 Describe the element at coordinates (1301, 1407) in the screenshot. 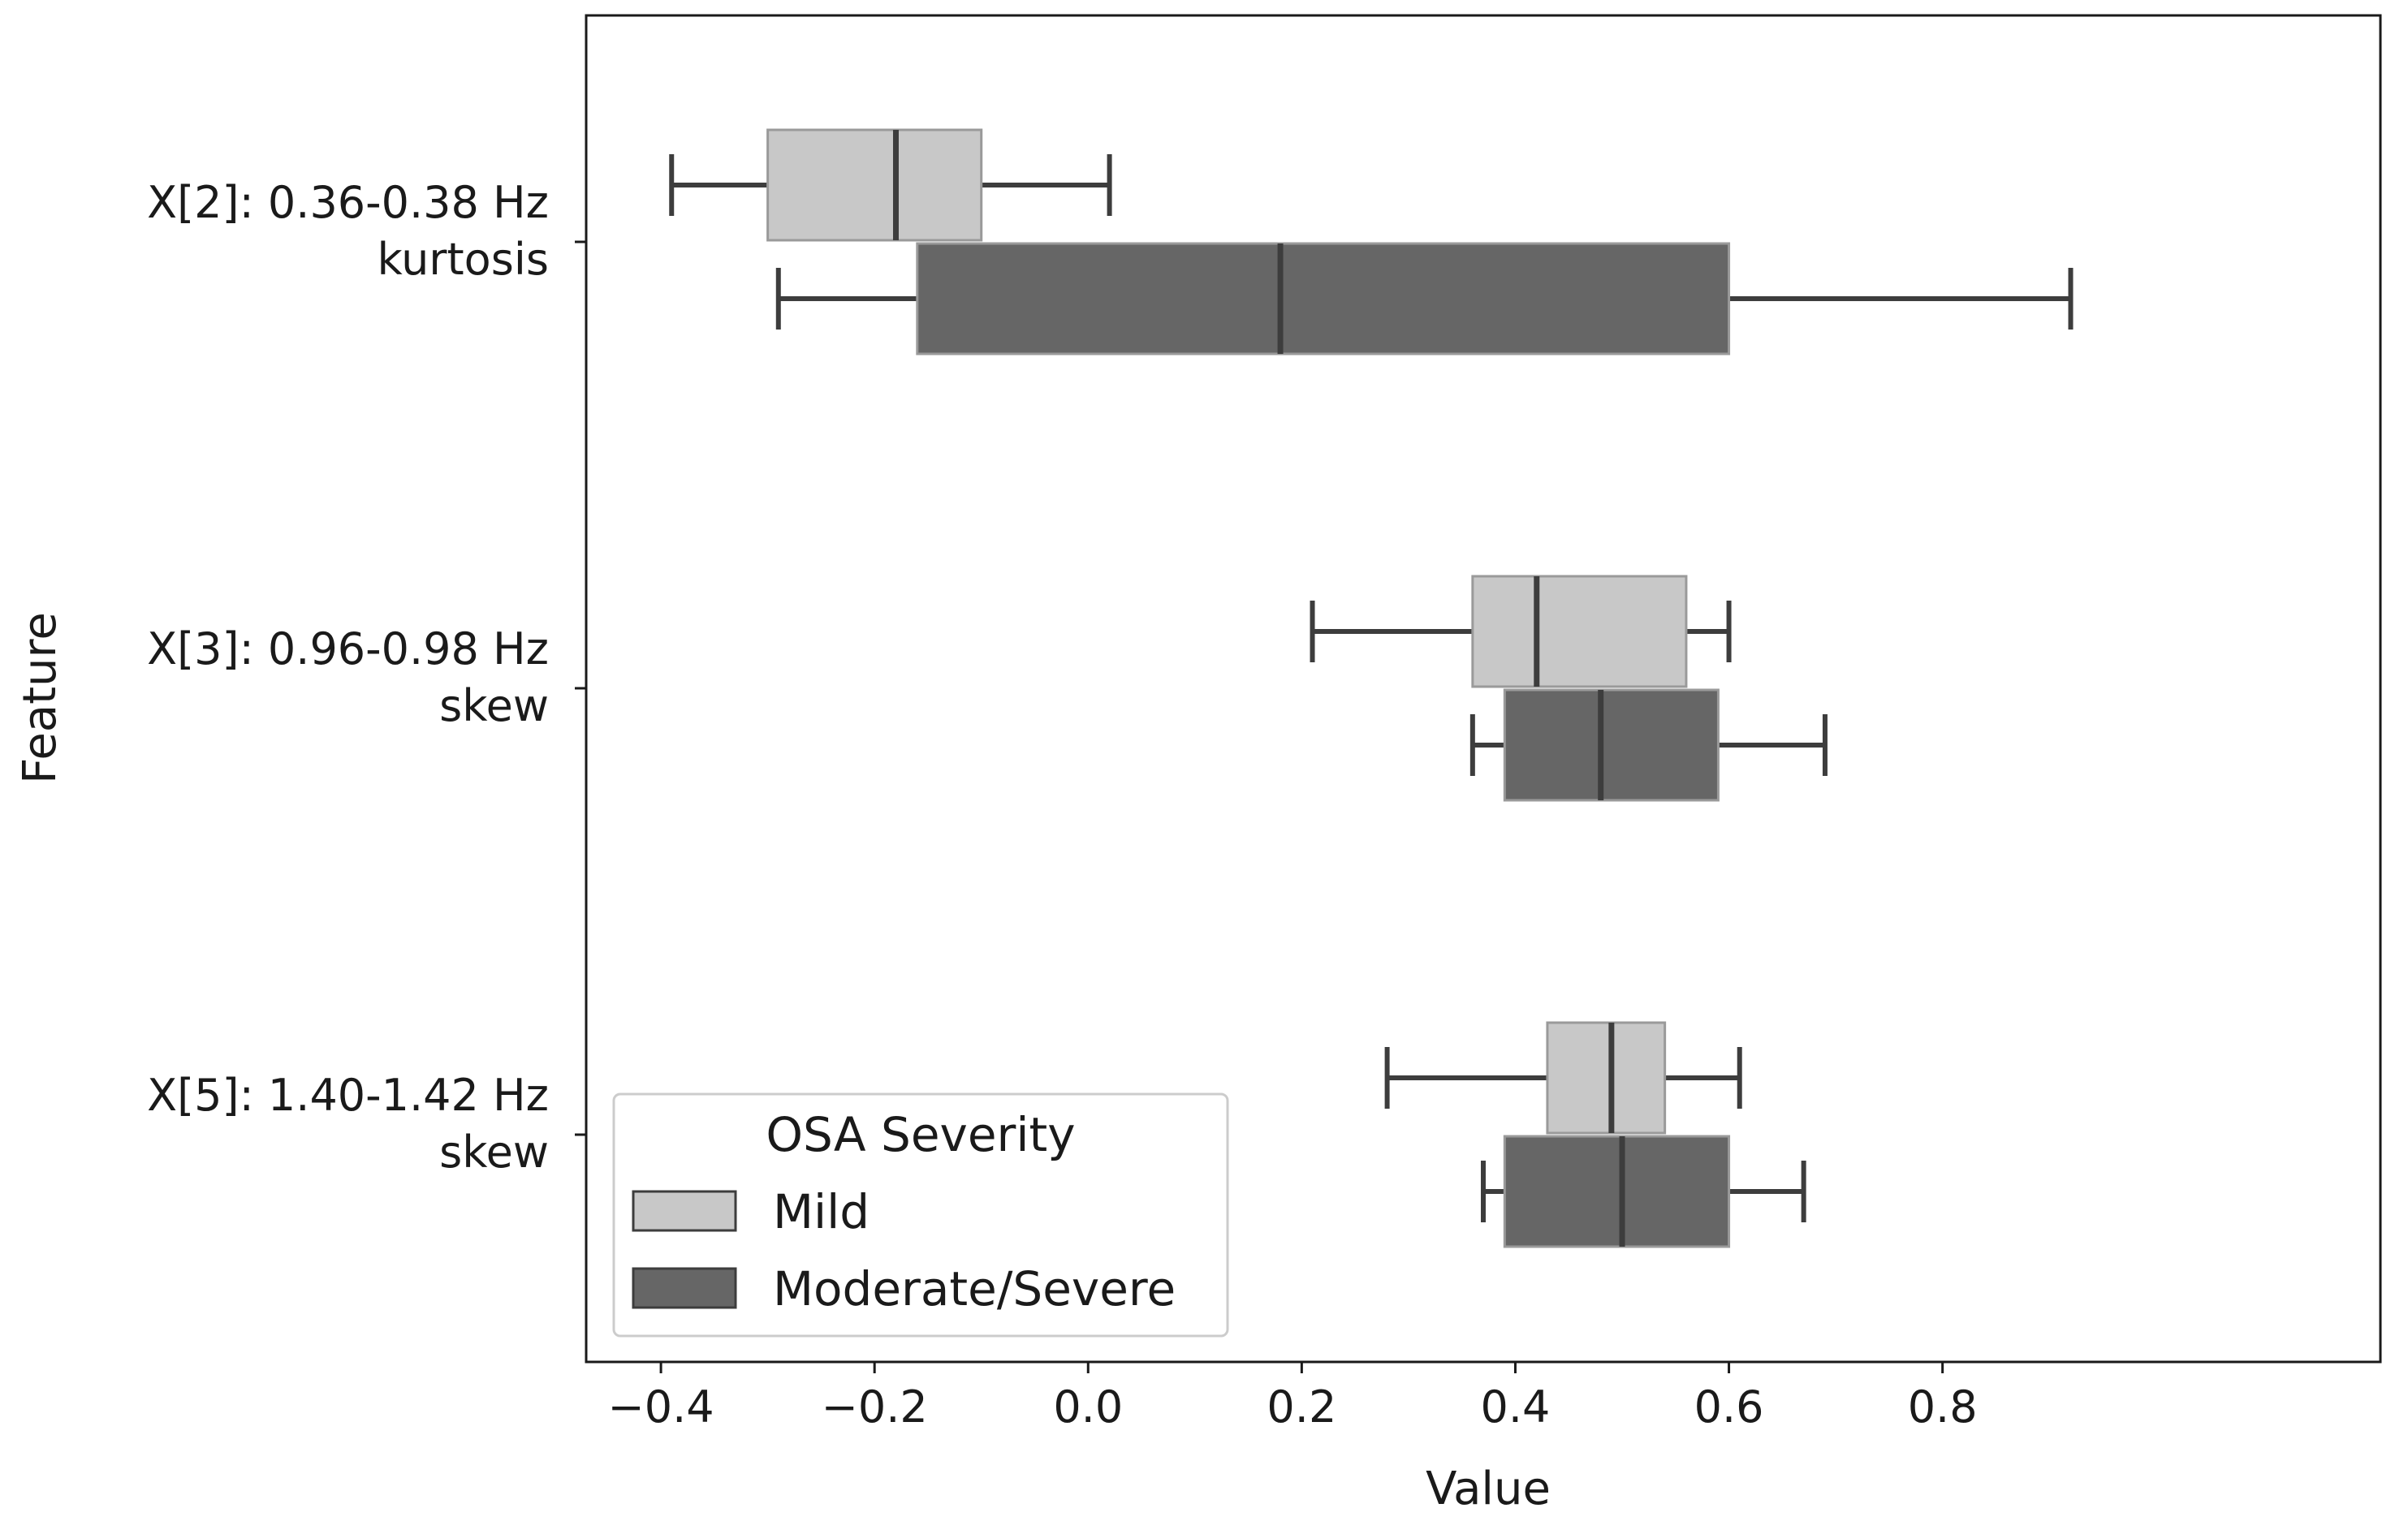

I see `x-tick-label: 0.2` at that location.